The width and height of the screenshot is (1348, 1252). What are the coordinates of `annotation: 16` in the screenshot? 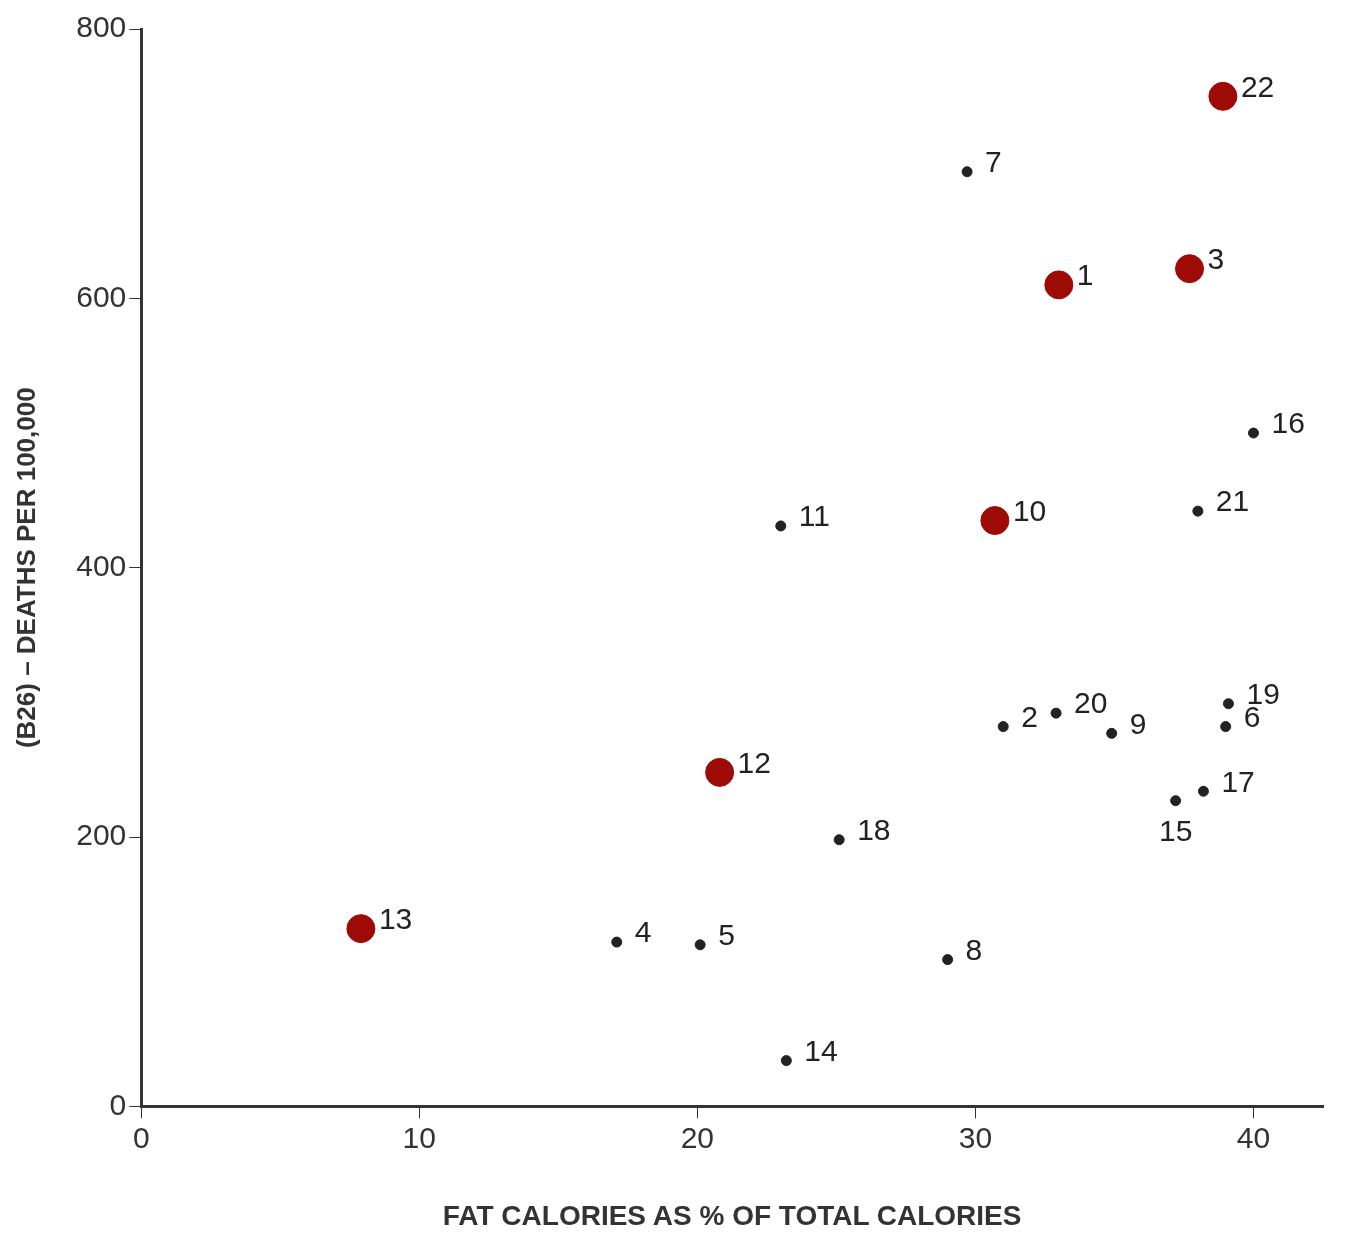 It's located at (1288, 423).